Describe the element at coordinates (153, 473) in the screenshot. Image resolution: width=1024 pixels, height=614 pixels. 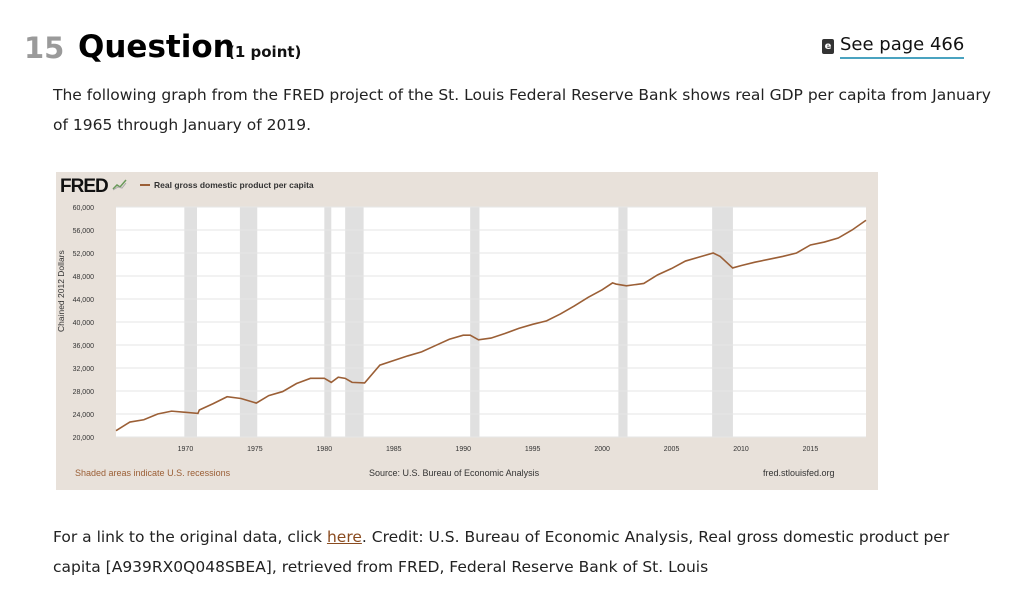
I see `recession-note: Shaded areas indicate U.S. recessions` at that location.